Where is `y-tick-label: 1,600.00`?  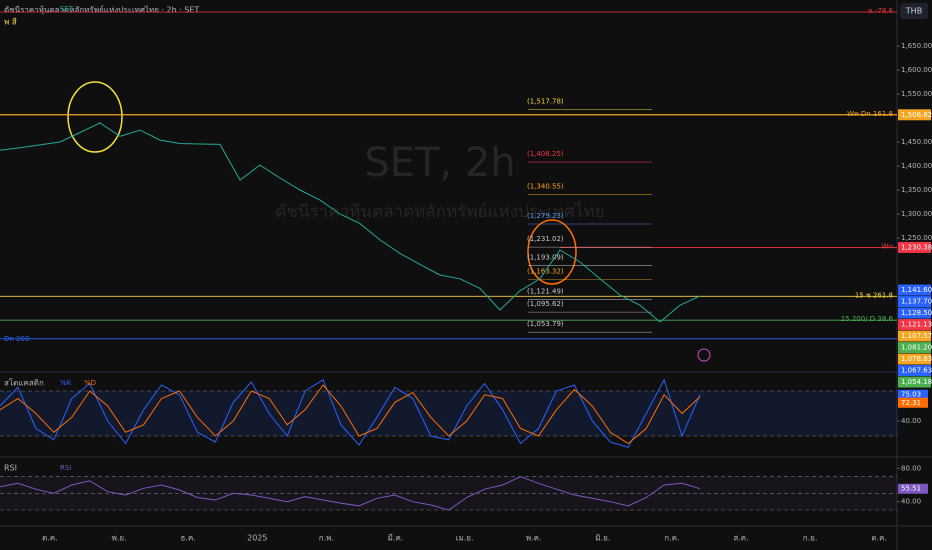
y-tick-label: 1,600.00 is located at coordinates (916, 70).